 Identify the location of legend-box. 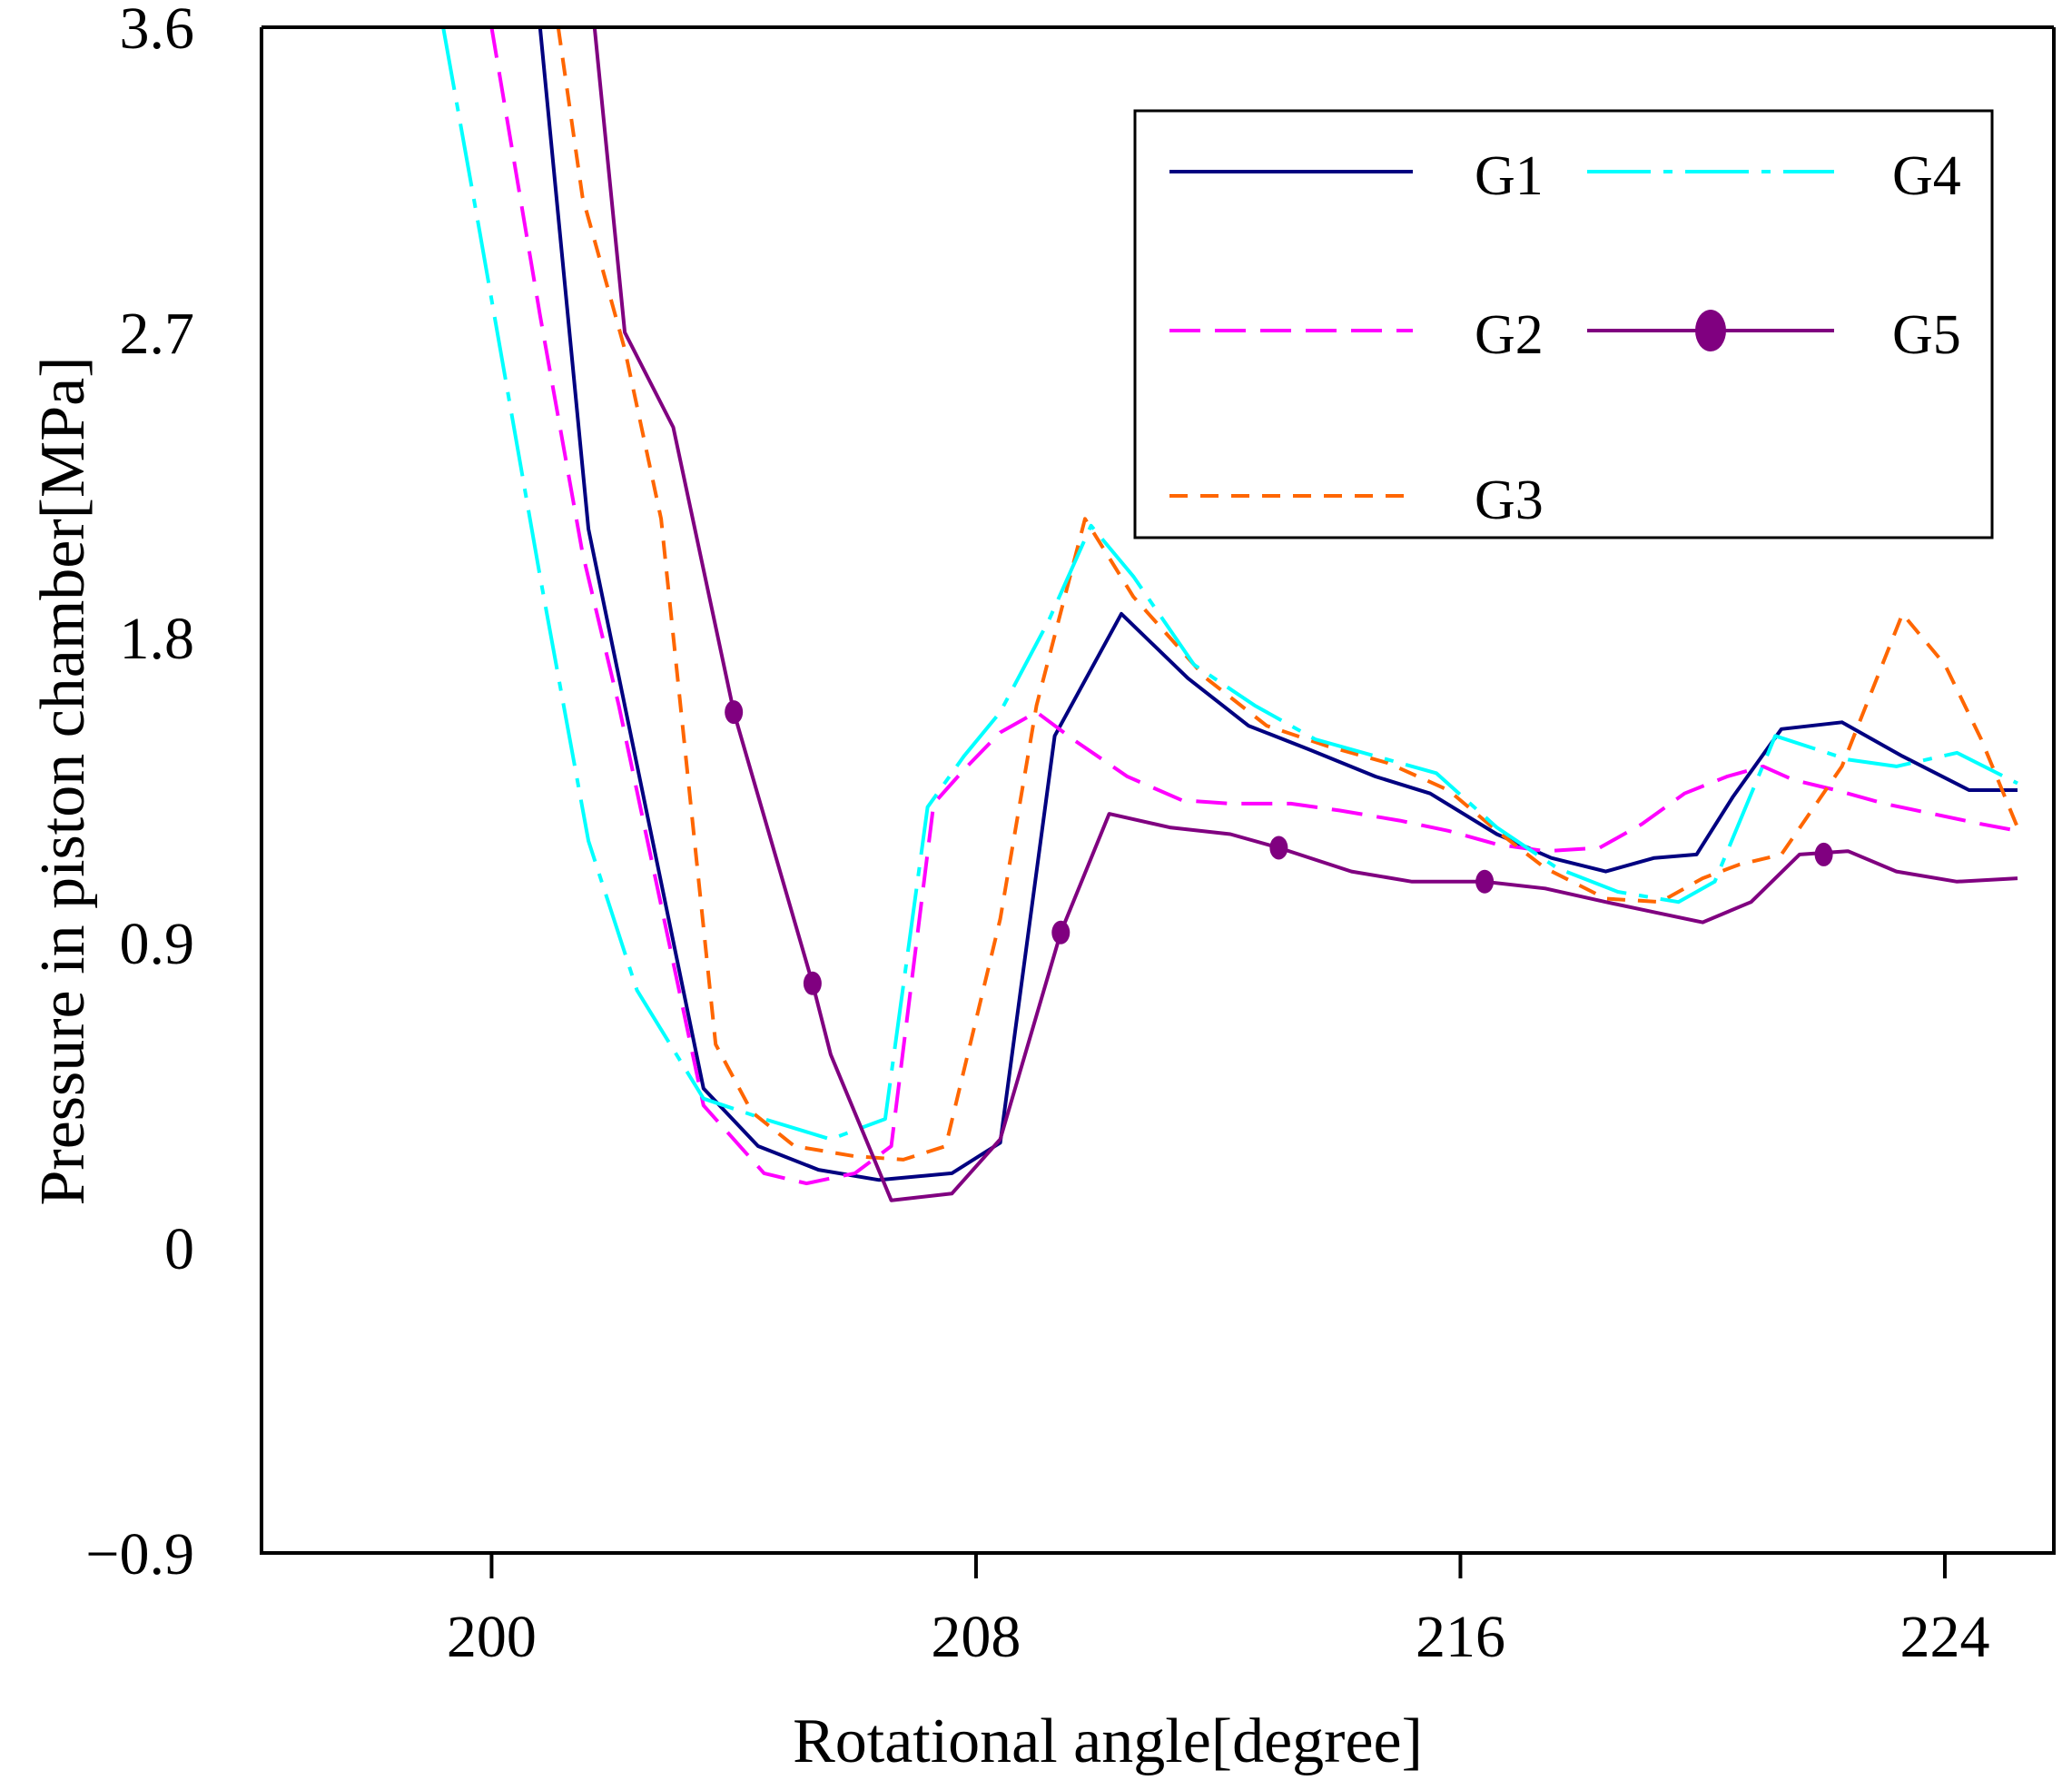
(1563, 324).